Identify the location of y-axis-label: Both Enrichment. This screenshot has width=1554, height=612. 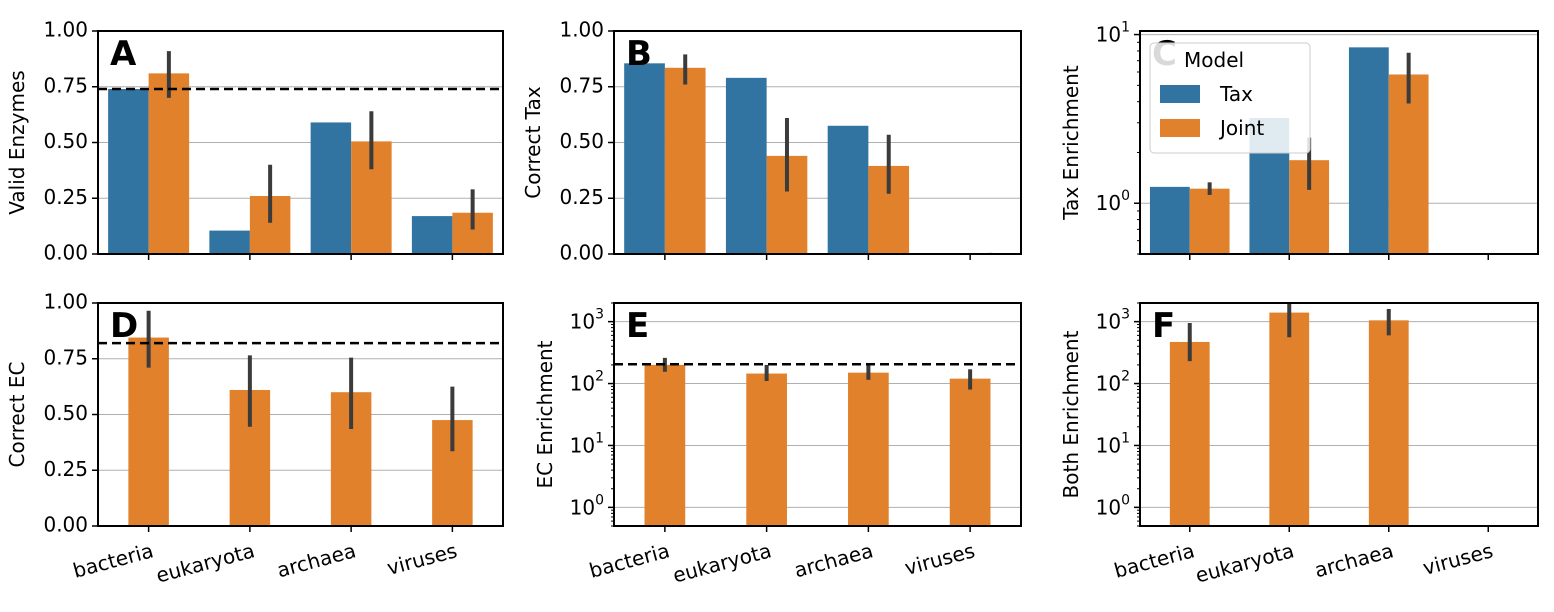
(1071, 414).